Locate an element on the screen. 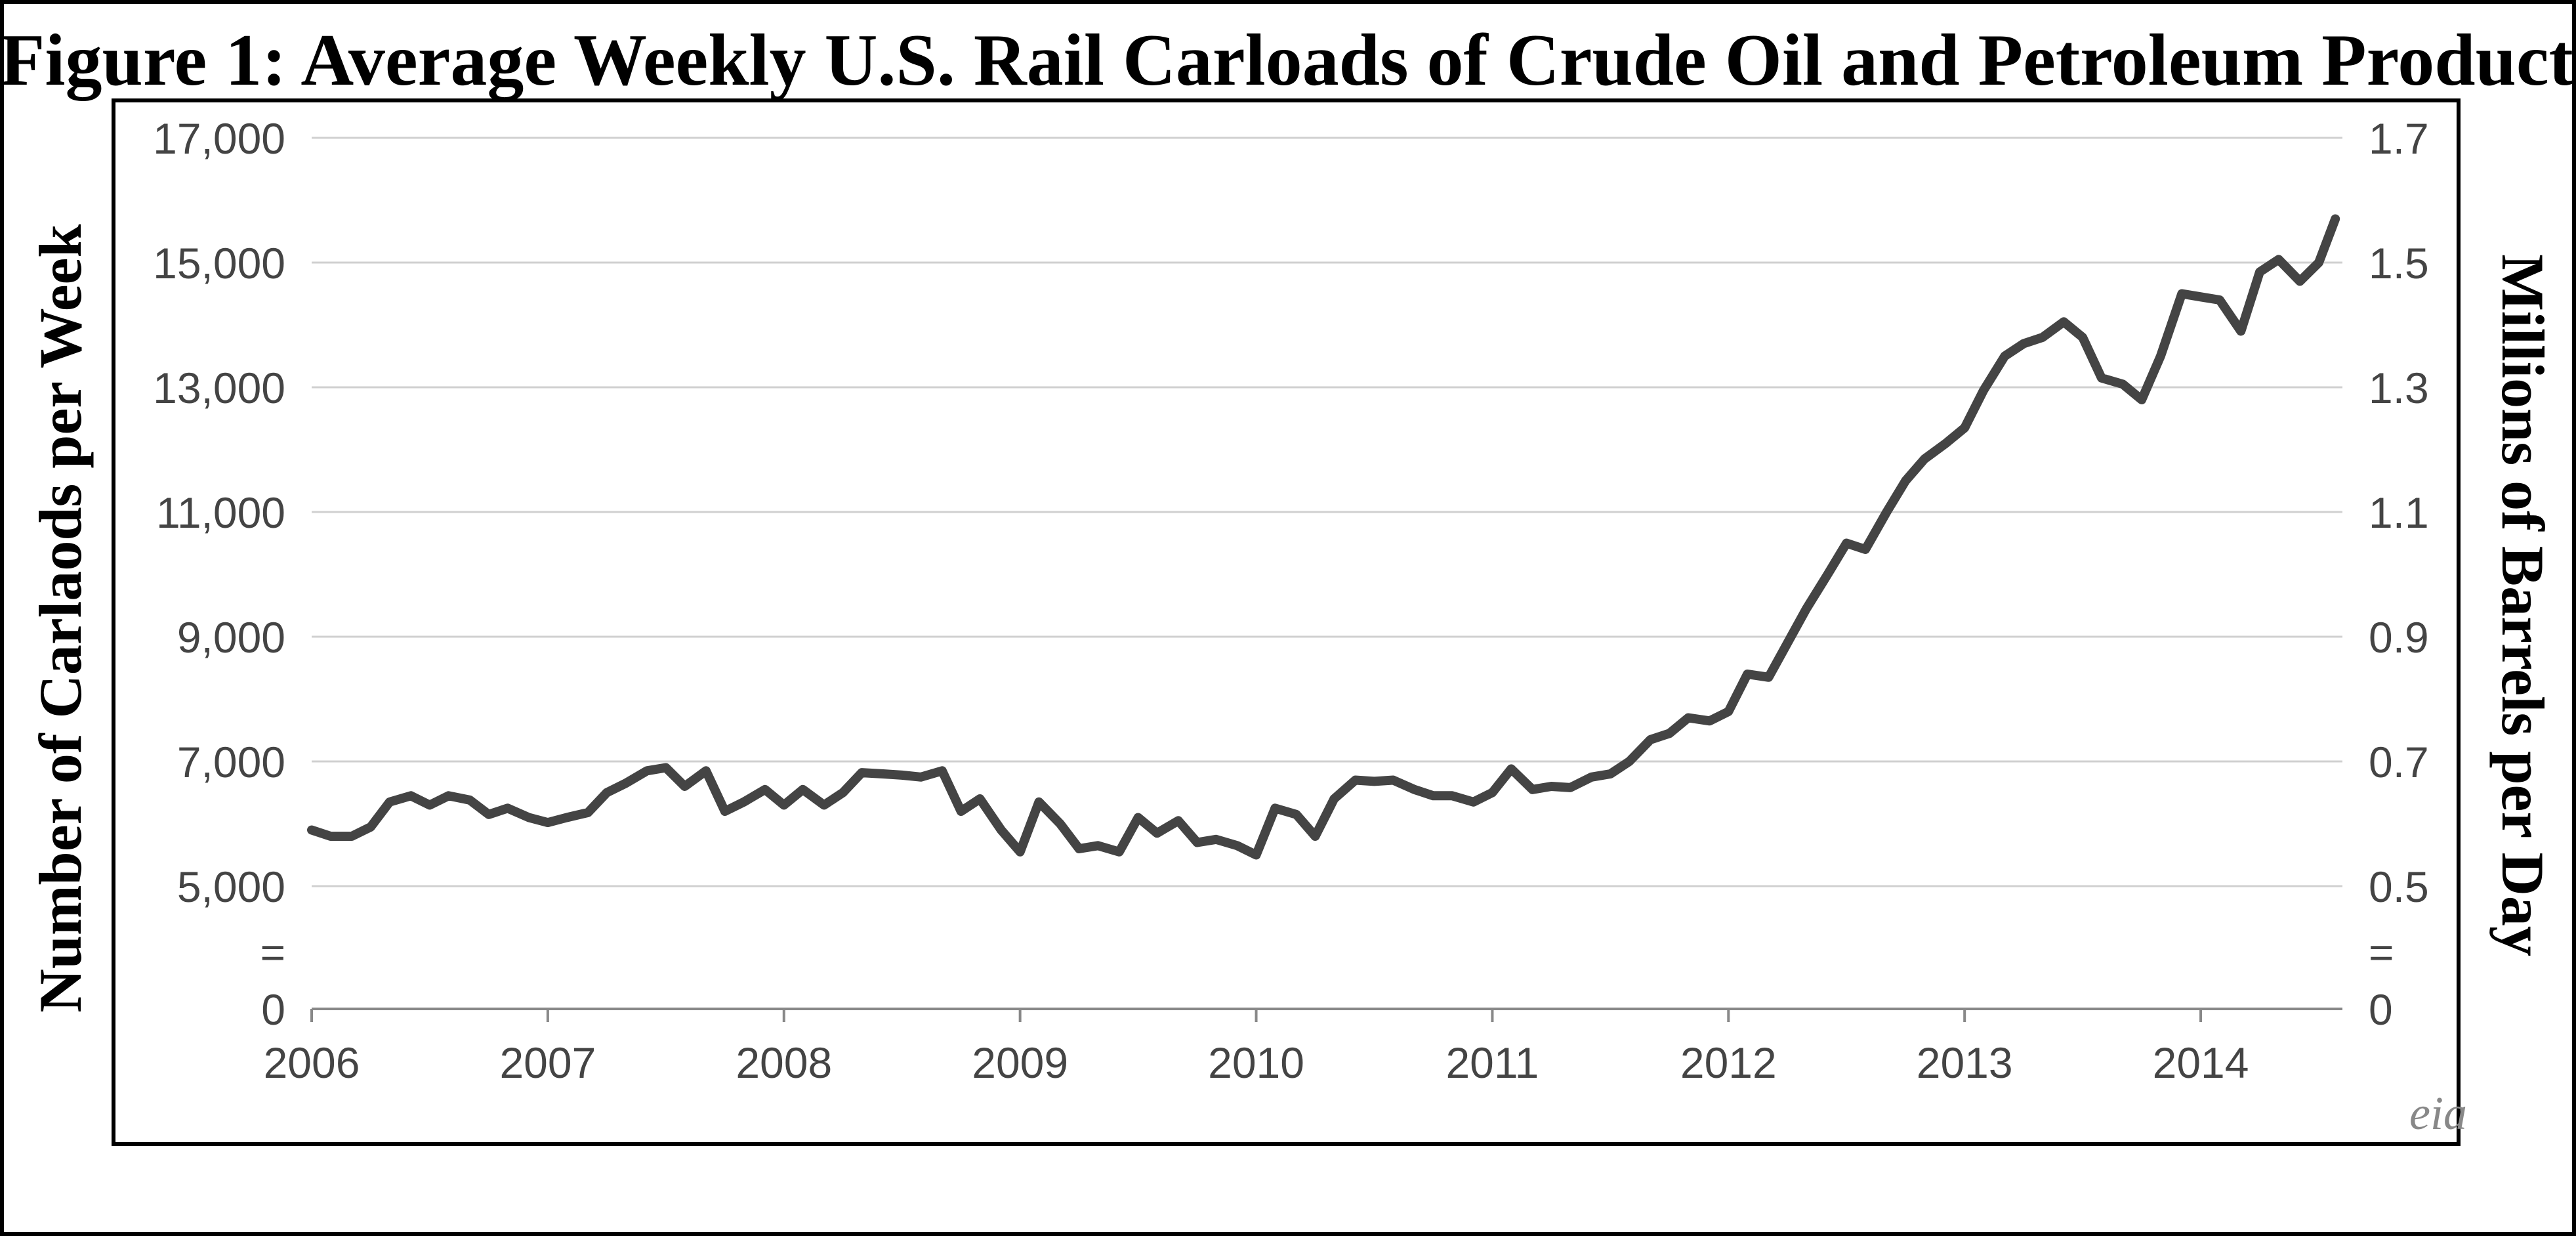 Image resolution: width=2576 pixels, height=1236 pixels. x-tick-labels: 2006 2007 2008 2009 2010 2011 2012 2013 2014 is located at coordinates (1256, 1062).